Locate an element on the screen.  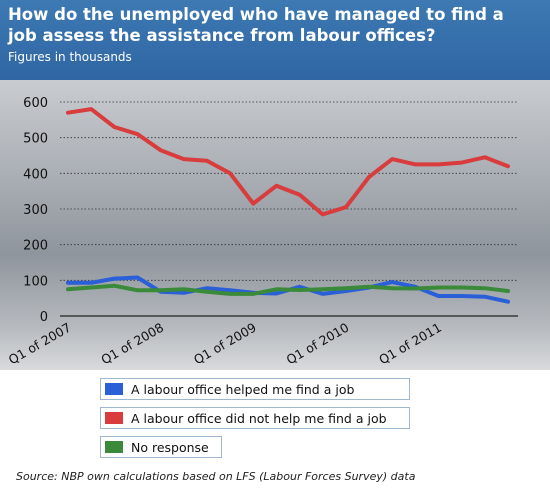
legend-swatch-not-helped is located at coordinates (114, 418).